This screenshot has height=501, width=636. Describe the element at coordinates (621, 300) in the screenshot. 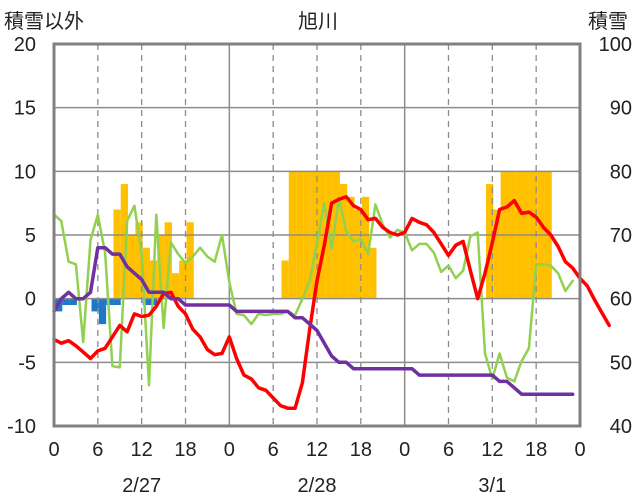

I see `y-right-tick-label: 60` at that location.